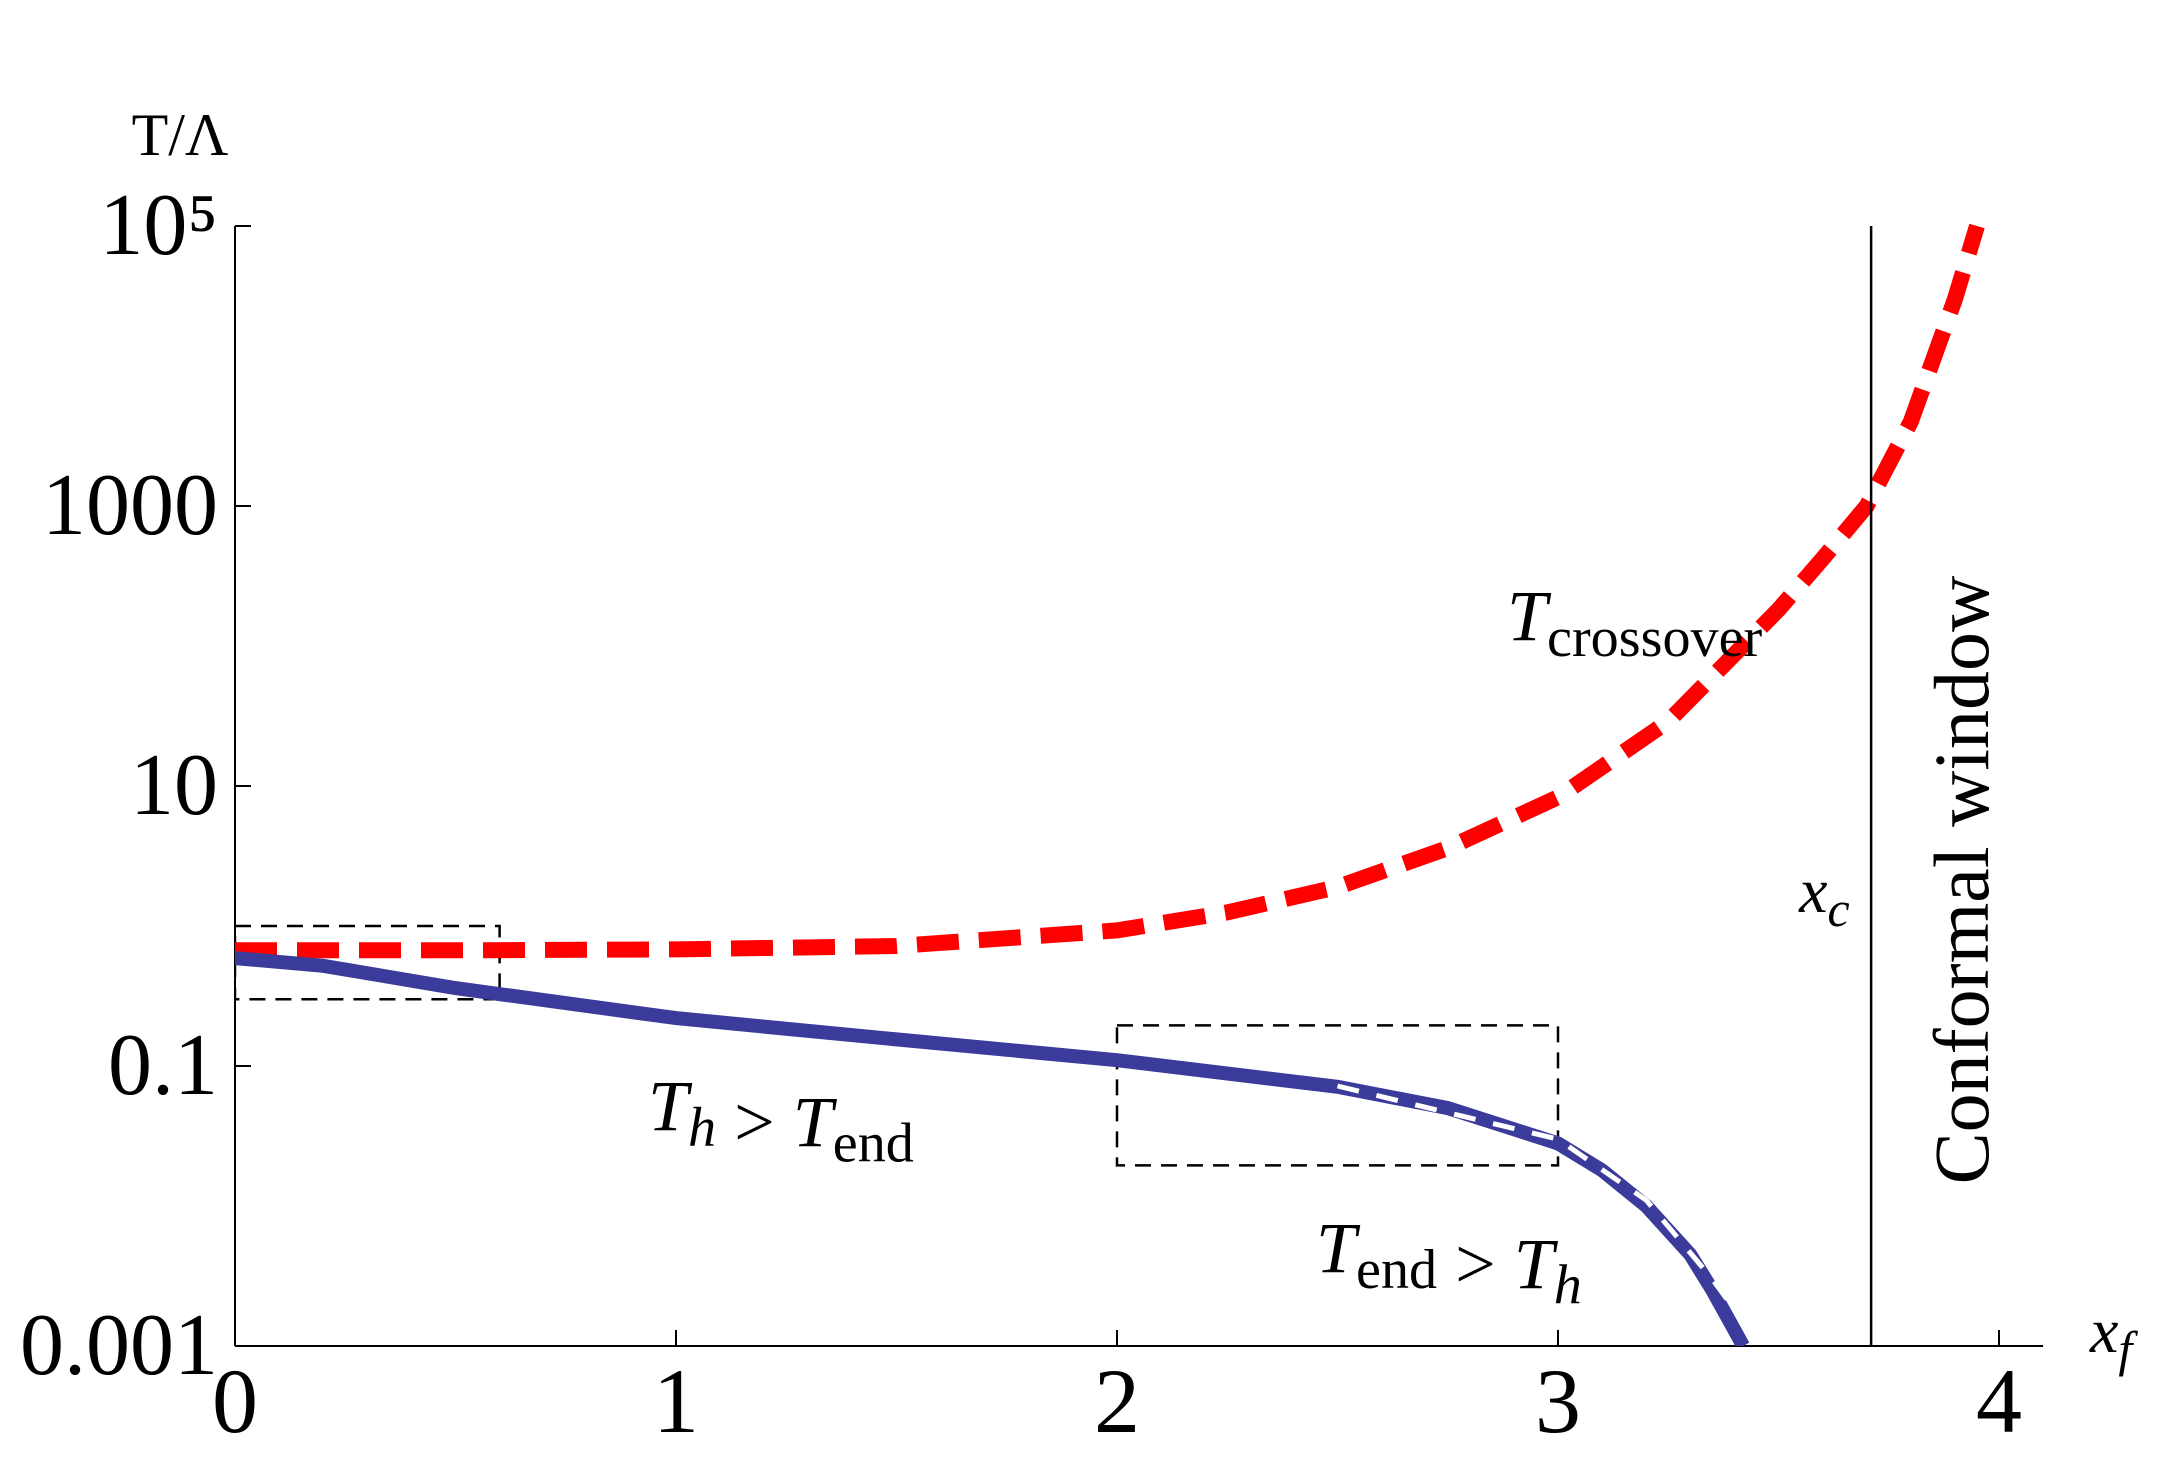 This screenshot has width=2160, height=1460. What do you see at coordinates (2128, 1349) in the screenshot?
I see `x-axis-label-sub: f` at bounding box center [2128, 1349].